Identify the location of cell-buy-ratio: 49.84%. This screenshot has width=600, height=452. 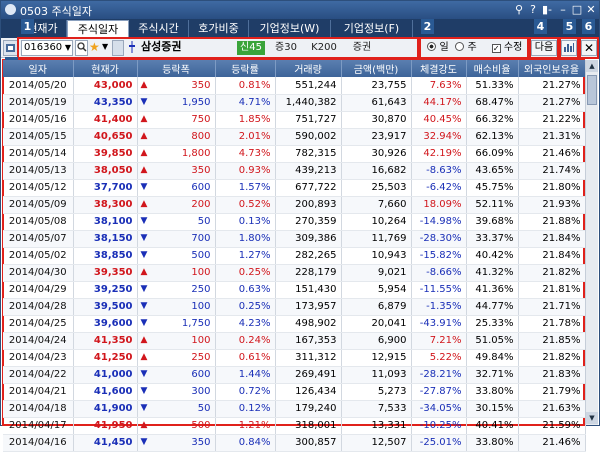
(492, 358).